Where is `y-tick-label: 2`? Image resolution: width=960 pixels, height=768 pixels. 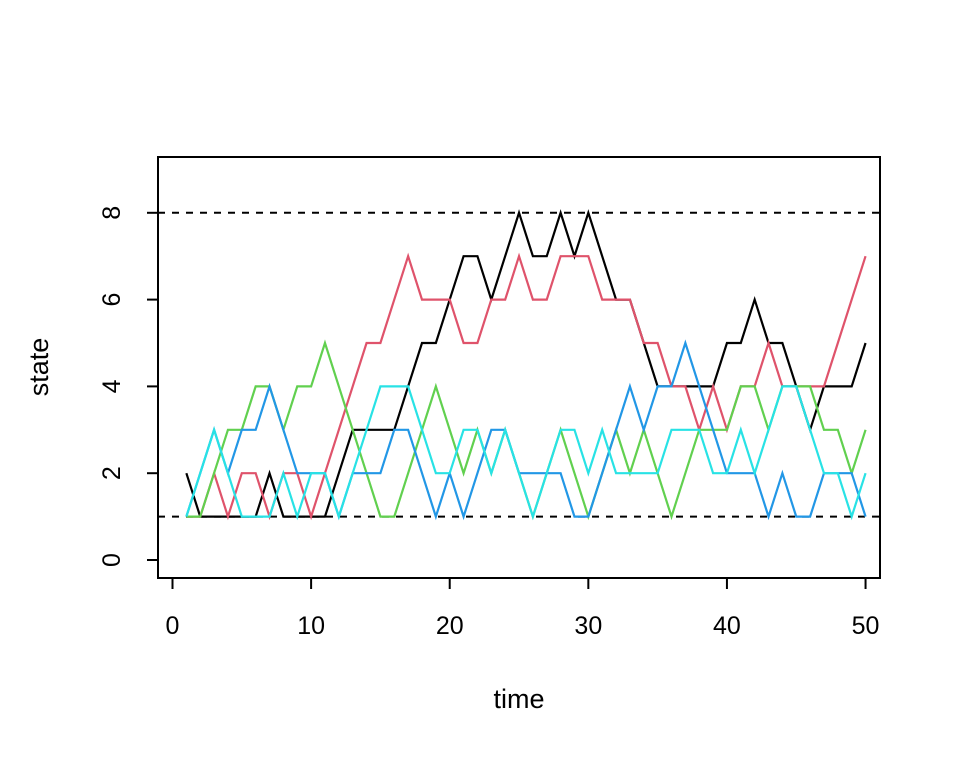 y-tick-label: 2 is located at coordinates (112, 473).